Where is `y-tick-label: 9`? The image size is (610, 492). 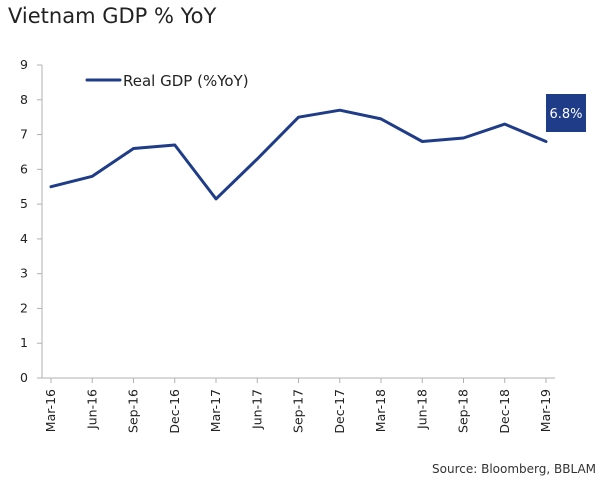 y-tick-label: 9 is located at coordinates (24, 64).